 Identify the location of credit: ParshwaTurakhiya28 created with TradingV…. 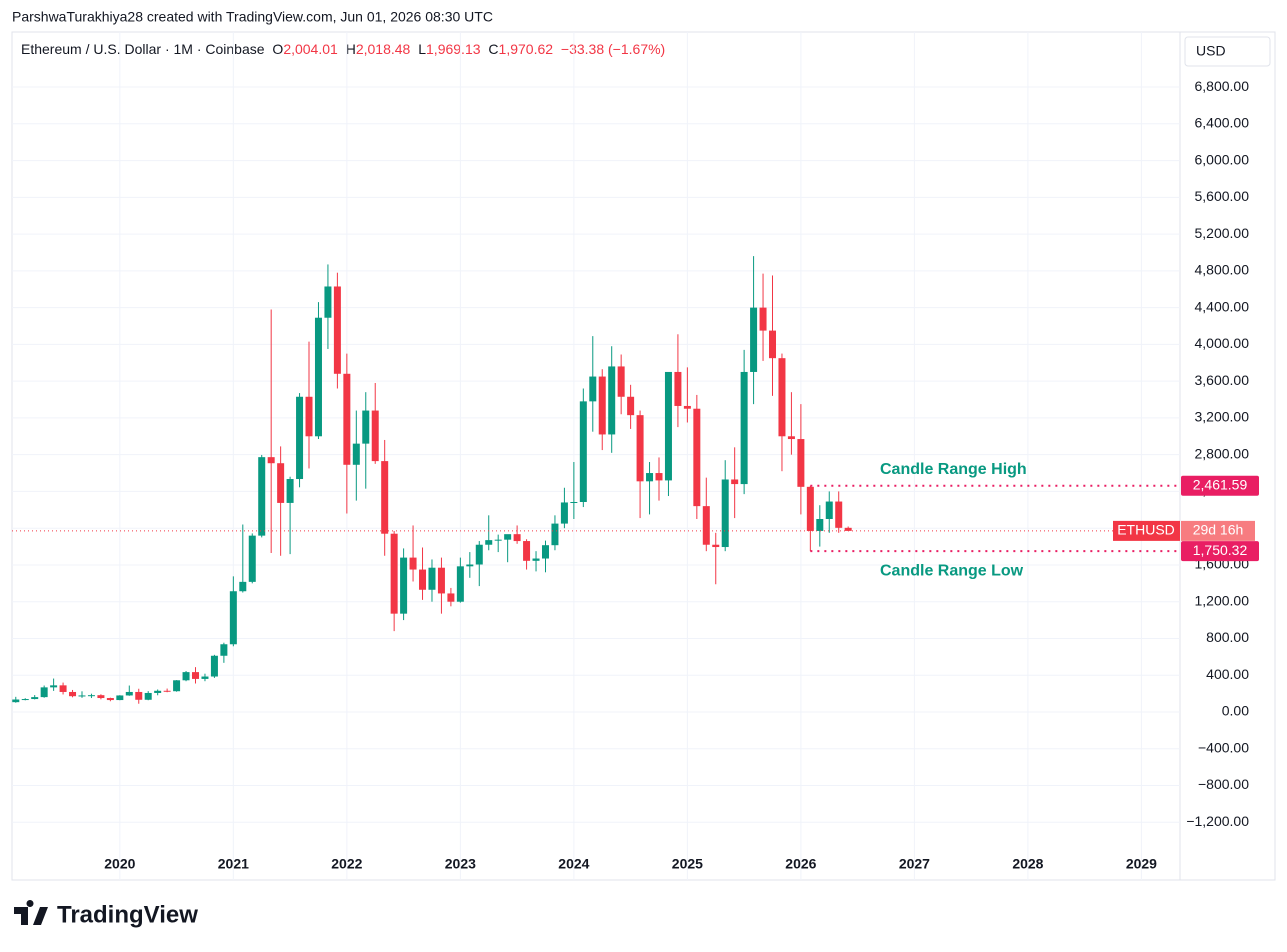
(252, 17).